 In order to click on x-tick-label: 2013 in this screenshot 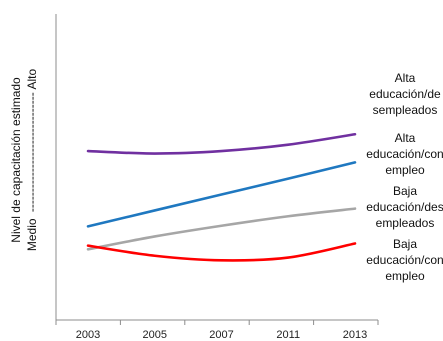, I will do `click(355, 335)`.